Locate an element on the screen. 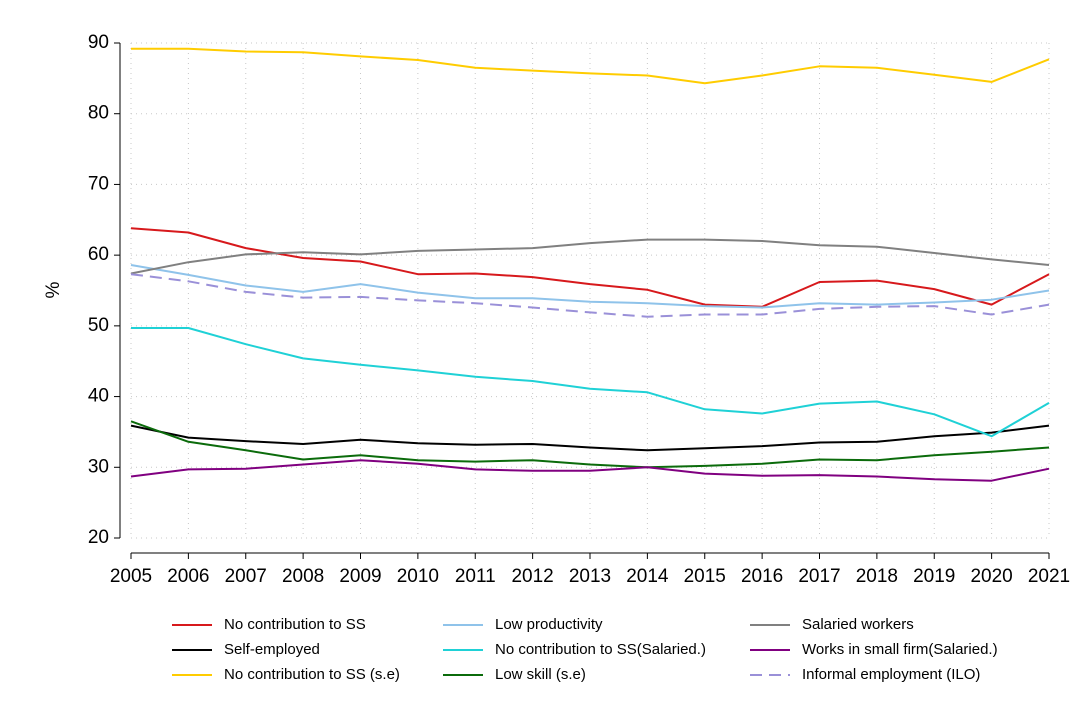 The width and height of the screenshot is (1092, 728). x-tick-label: 2010 is located at coordinates (418, 576).